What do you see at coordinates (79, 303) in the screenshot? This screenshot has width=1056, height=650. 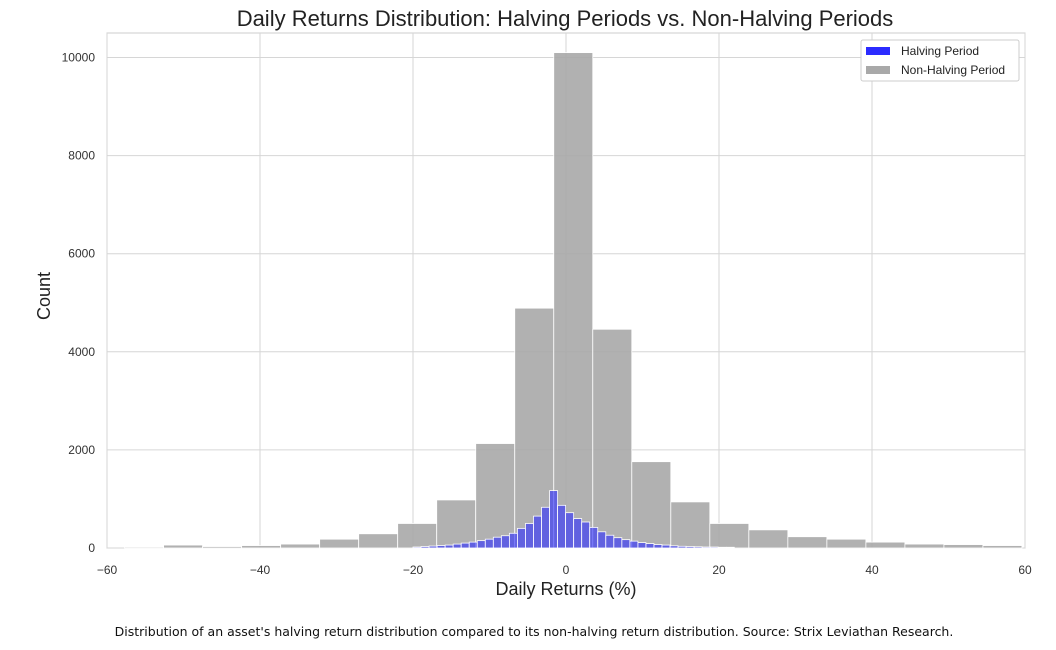 I see `y-axis-ticks: 0 2000 4000 6000 8000 10000` at bounding box center [79, 303].